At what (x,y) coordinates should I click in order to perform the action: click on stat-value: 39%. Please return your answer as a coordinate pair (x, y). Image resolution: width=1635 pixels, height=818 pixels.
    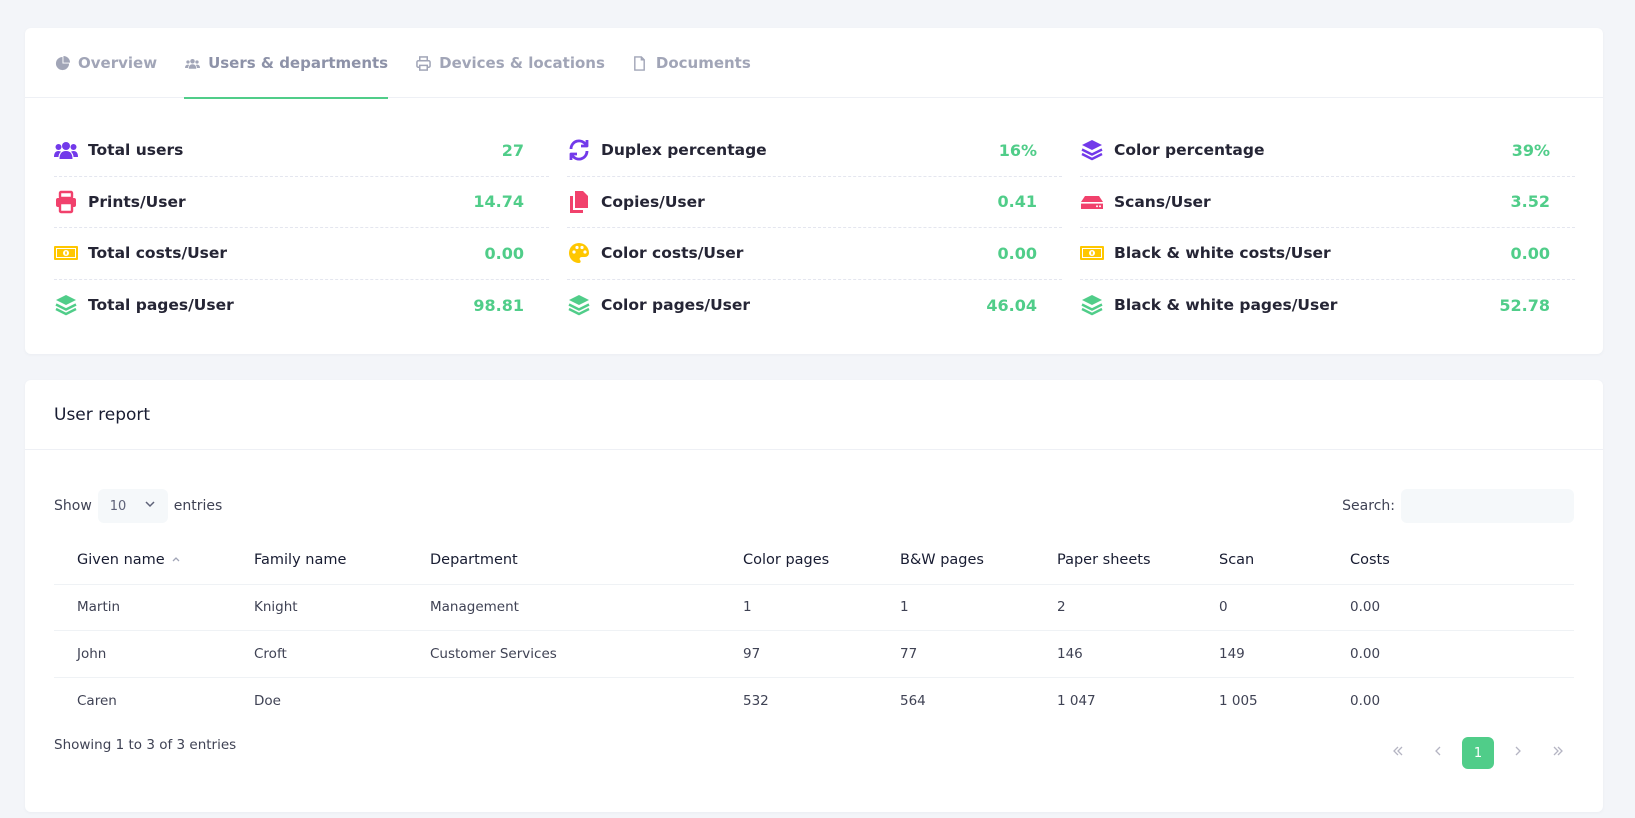
    Looking at the image, I should click on (1530, 150).